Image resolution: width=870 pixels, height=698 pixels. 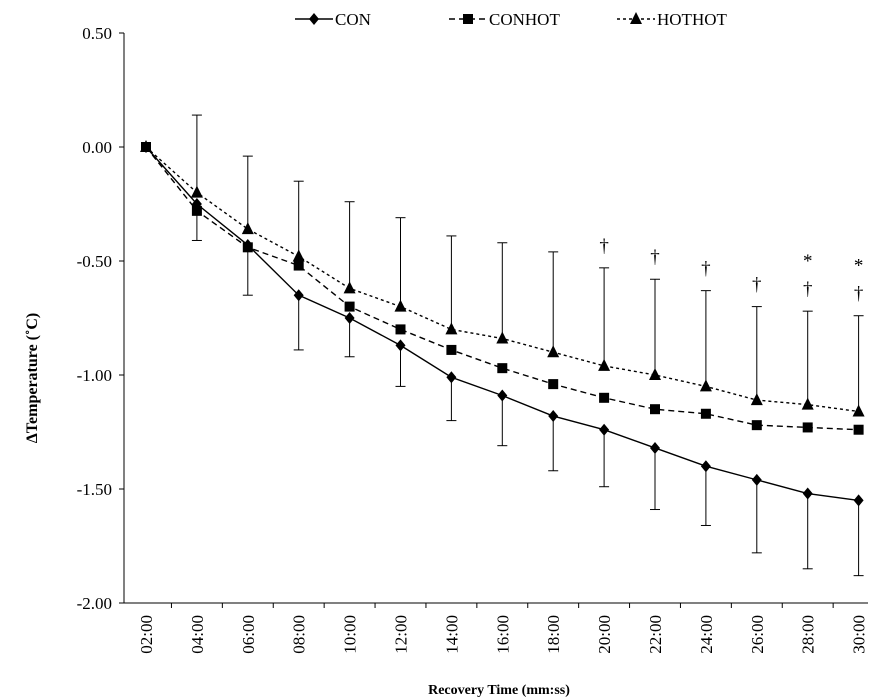 I want to click on y-tick-label: -2.00, so click(x=94, y=603).